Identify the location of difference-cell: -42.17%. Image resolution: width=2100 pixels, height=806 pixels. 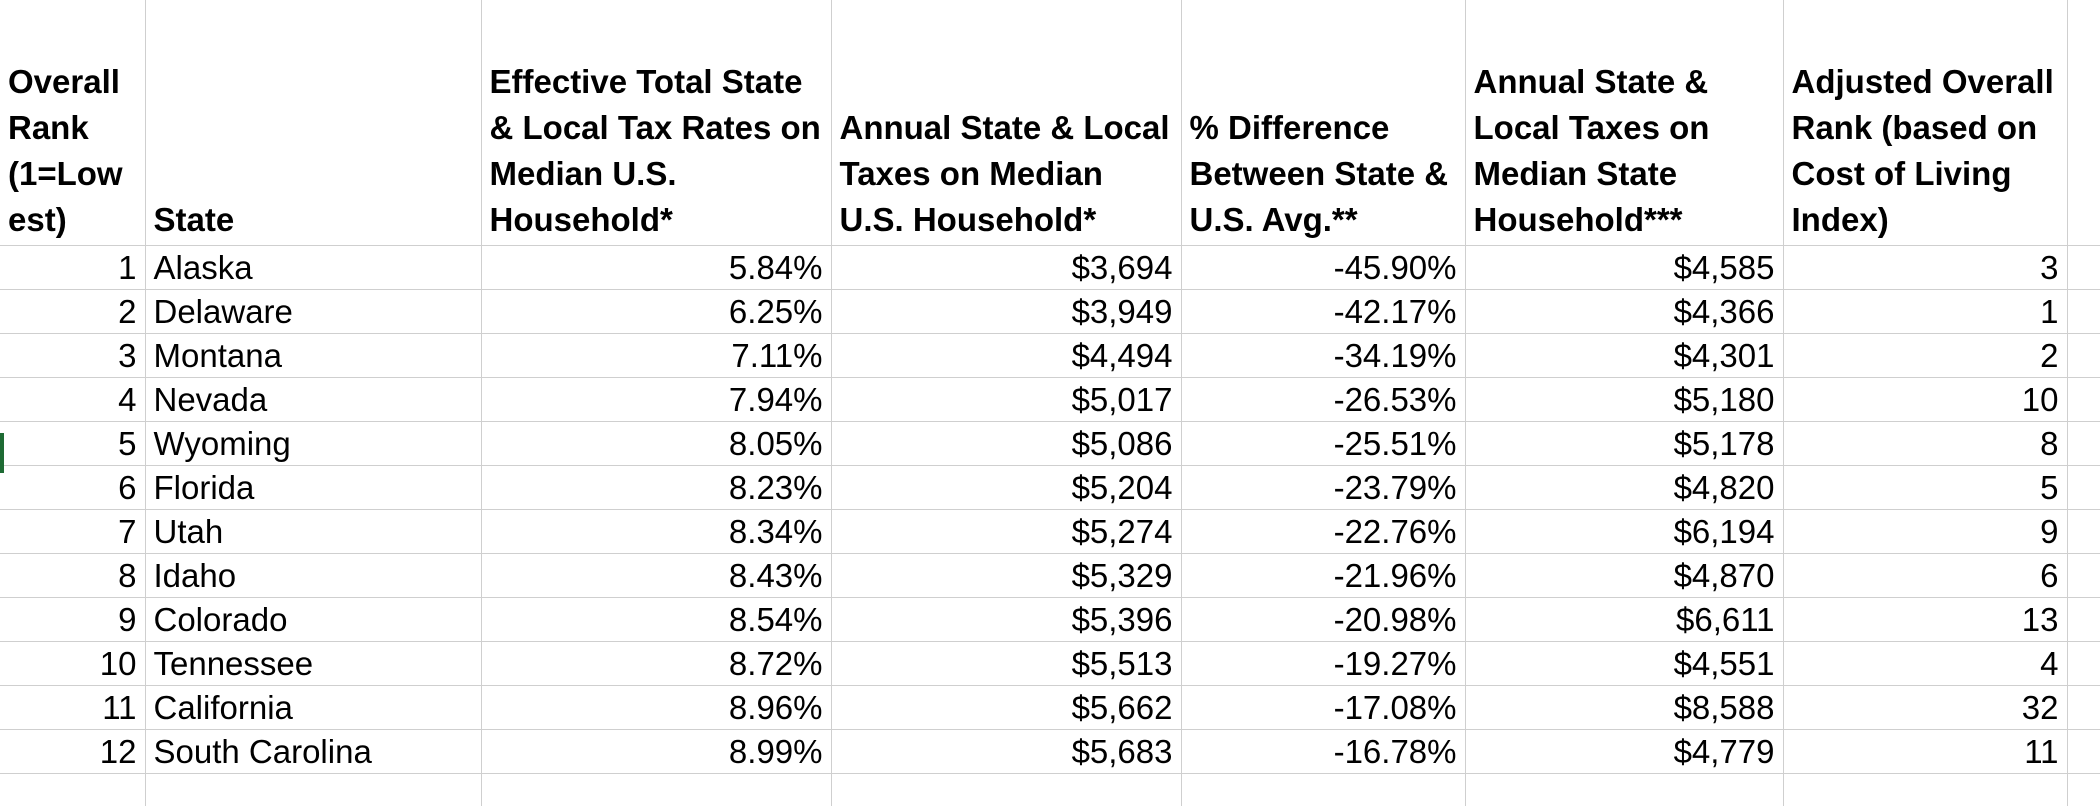
(1323, 311).